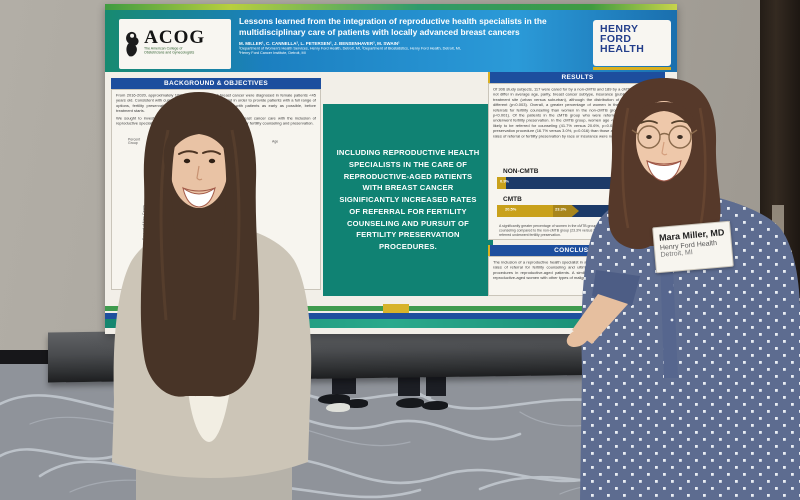 This screenshot has width=800, height=500. Describe the element at coordinates (396, 308) in the screenshot. I see `stripe-gold-accent` at that location.